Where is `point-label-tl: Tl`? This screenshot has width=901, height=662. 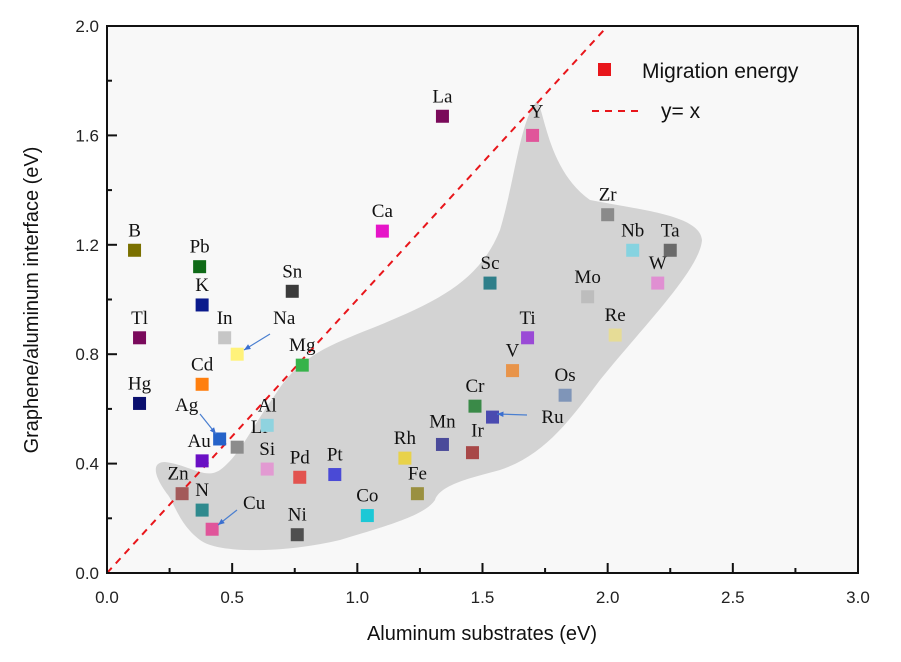
point-label-tl: Tl is located at coordinates (139, 318).